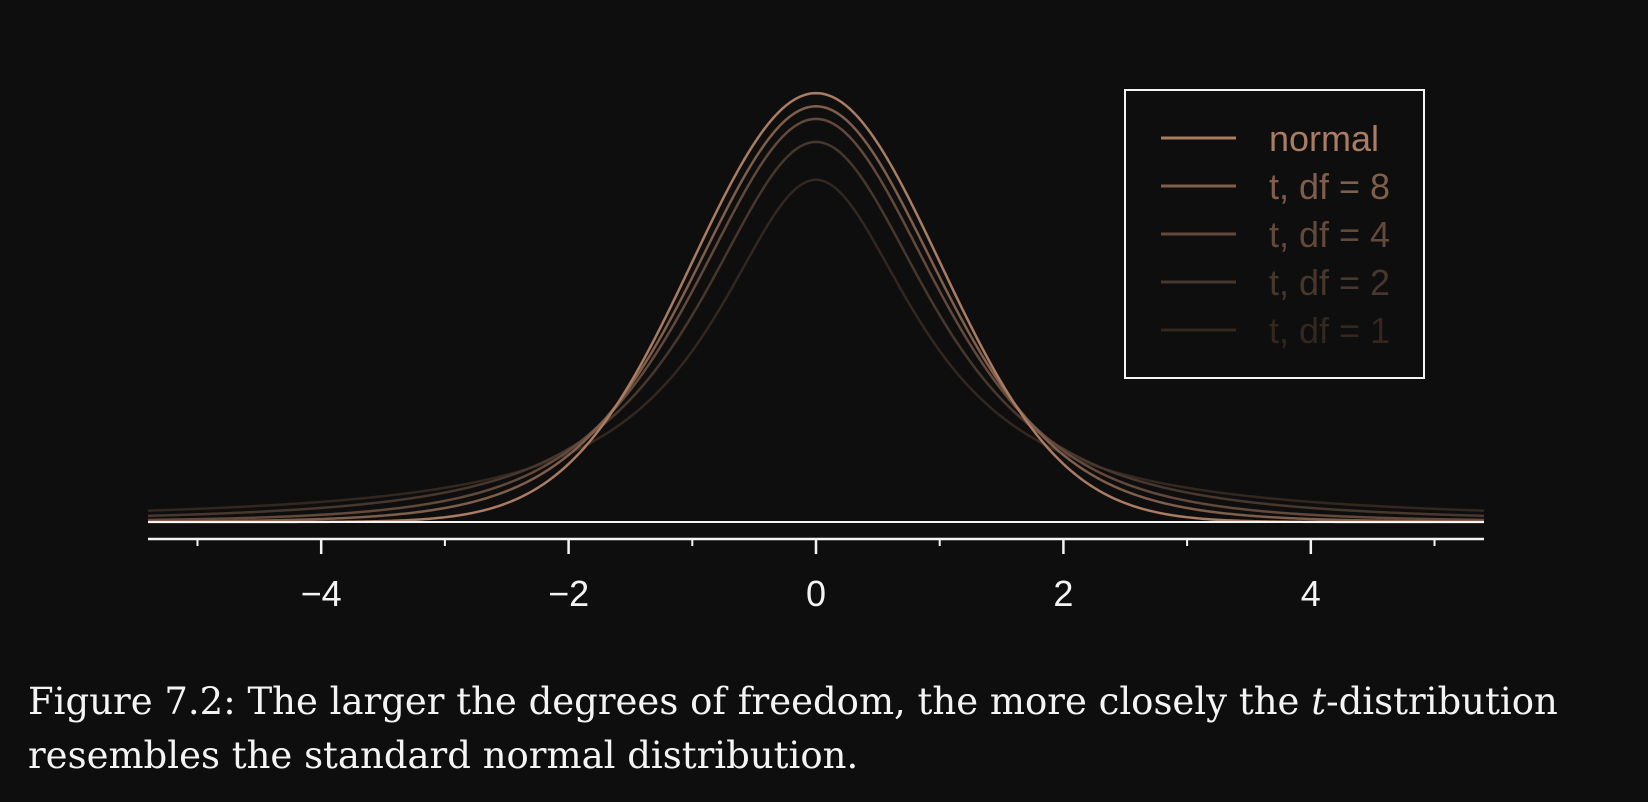 This screenshot has width=1648, height=802. What do you see at coordinates (1319, 701) in the screenshot?
I see `caption-t-symbol: t` at bounding box center [1319, 701].